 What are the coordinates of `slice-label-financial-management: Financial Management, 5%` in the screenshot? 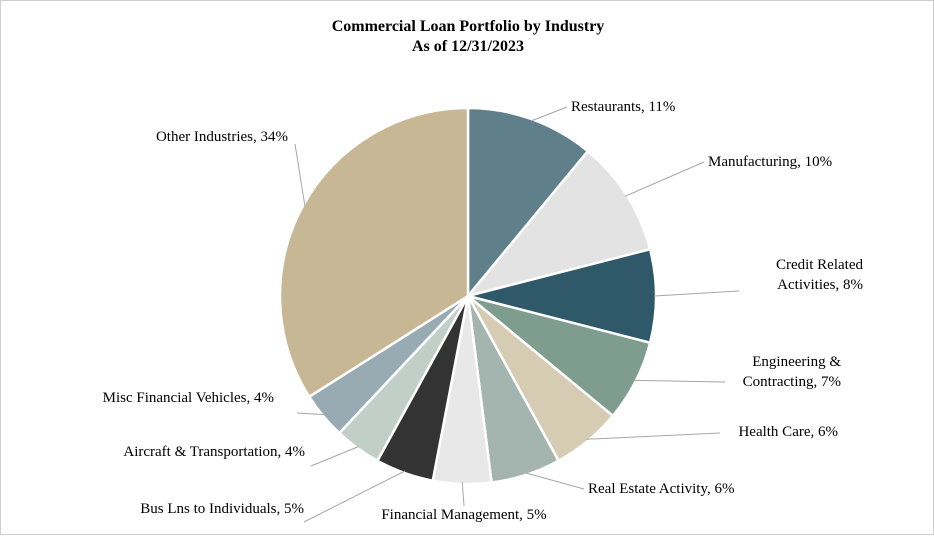 It's located at (463, 515).